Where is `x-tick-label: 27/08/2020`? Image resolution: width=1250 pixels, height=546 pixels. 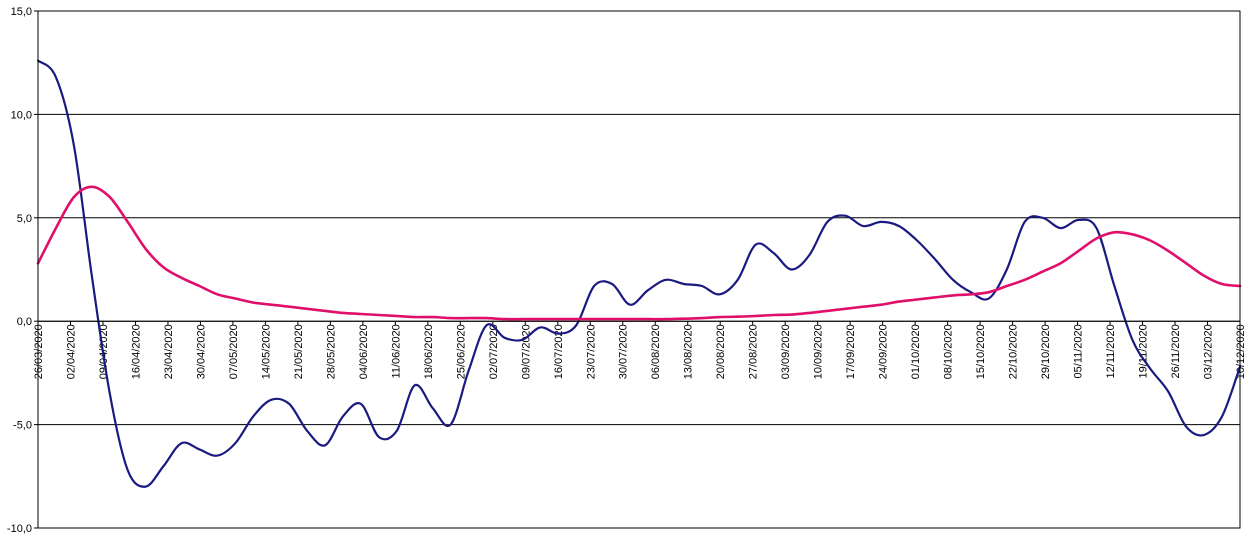
x-tick-label: 27/08/2020 is located at coordinates (754, 351).